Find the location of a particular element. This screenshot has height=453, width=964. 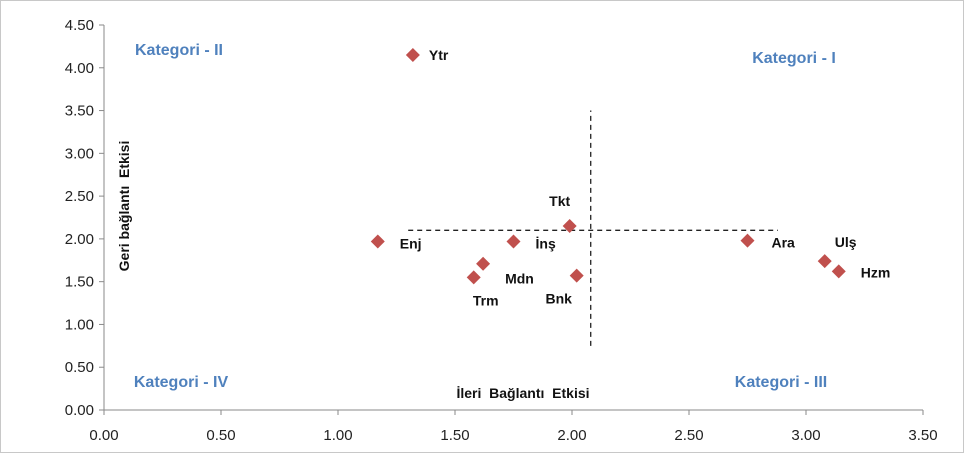

y-tick-label: 0.00 is located at coordinates (79, 410).